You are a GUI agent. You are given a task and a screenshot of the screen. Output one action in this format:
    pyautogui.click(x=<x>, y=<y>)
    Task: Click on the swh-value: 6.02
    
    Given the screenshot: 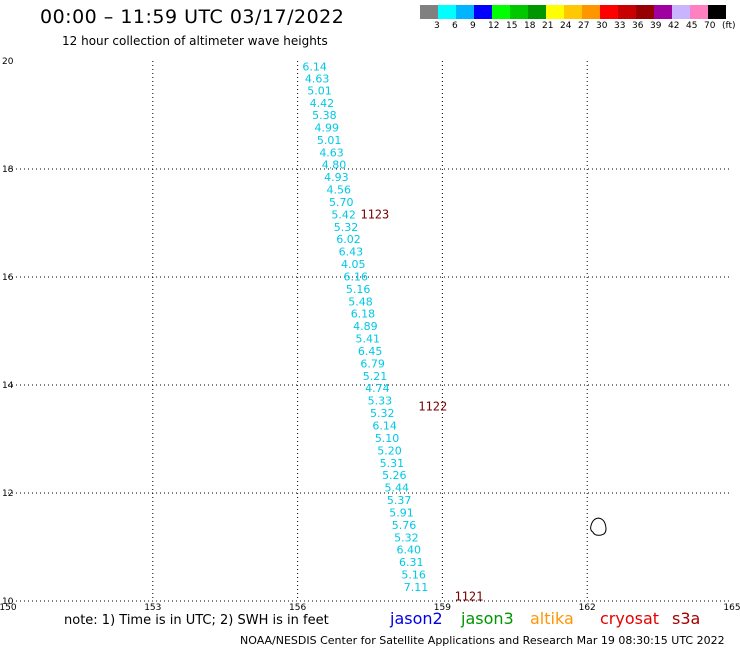 What is the action you would take?
    pyautogui.click(x=348, y=239)
    